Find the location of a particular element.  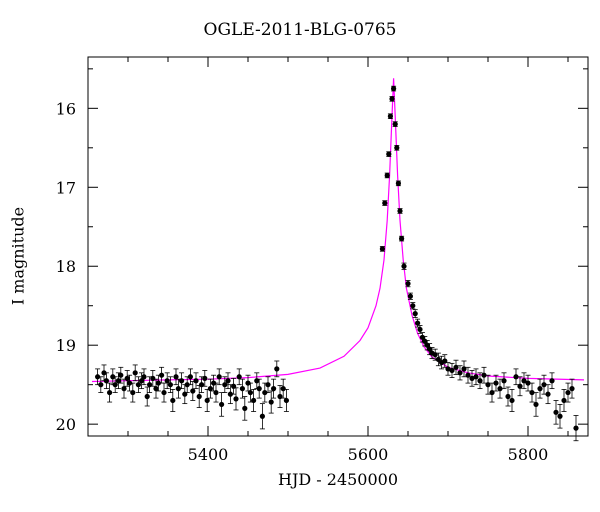

chart-title: OGLE-2011-BLG-0765 is located at coordinates (300, 30).